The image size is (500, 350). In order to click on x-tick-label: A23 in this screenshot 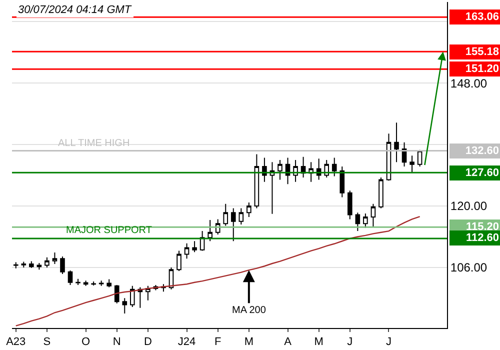, I will do `click(16, 342)`.